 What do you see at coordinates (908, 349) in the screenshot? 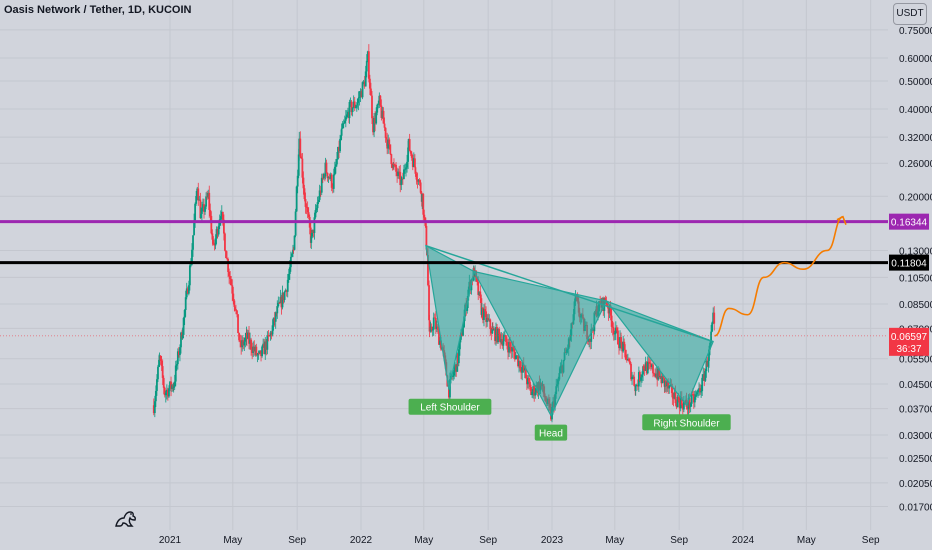
I see `countdown-label: 36:37` at bounding box center [908, 349].